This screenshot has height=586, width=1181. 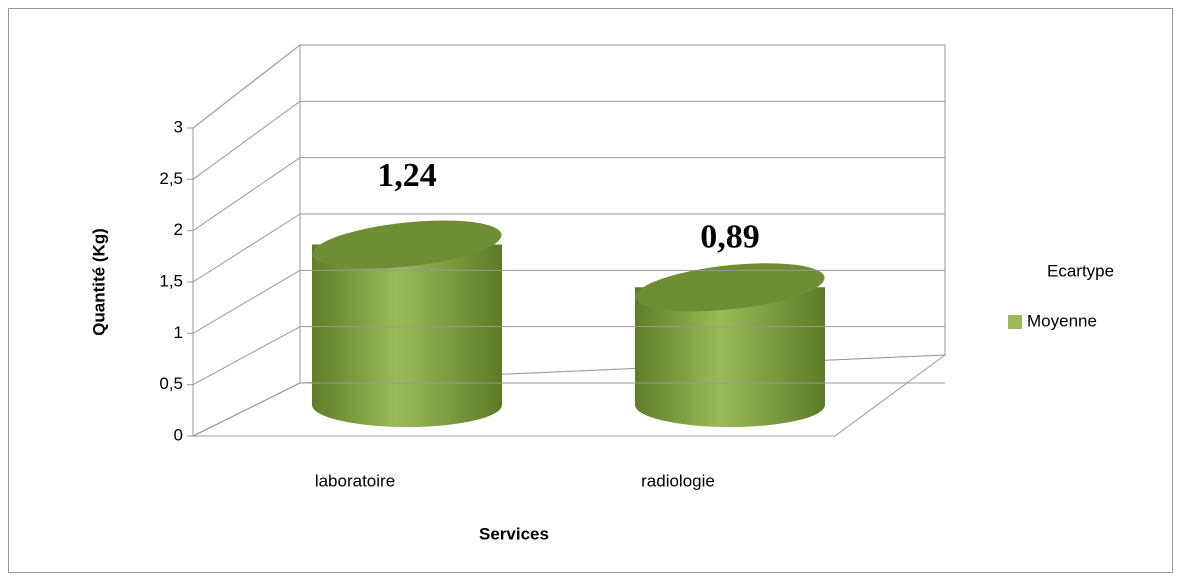 I want to click on data-label: 1,24, so click(x=407, y=175).